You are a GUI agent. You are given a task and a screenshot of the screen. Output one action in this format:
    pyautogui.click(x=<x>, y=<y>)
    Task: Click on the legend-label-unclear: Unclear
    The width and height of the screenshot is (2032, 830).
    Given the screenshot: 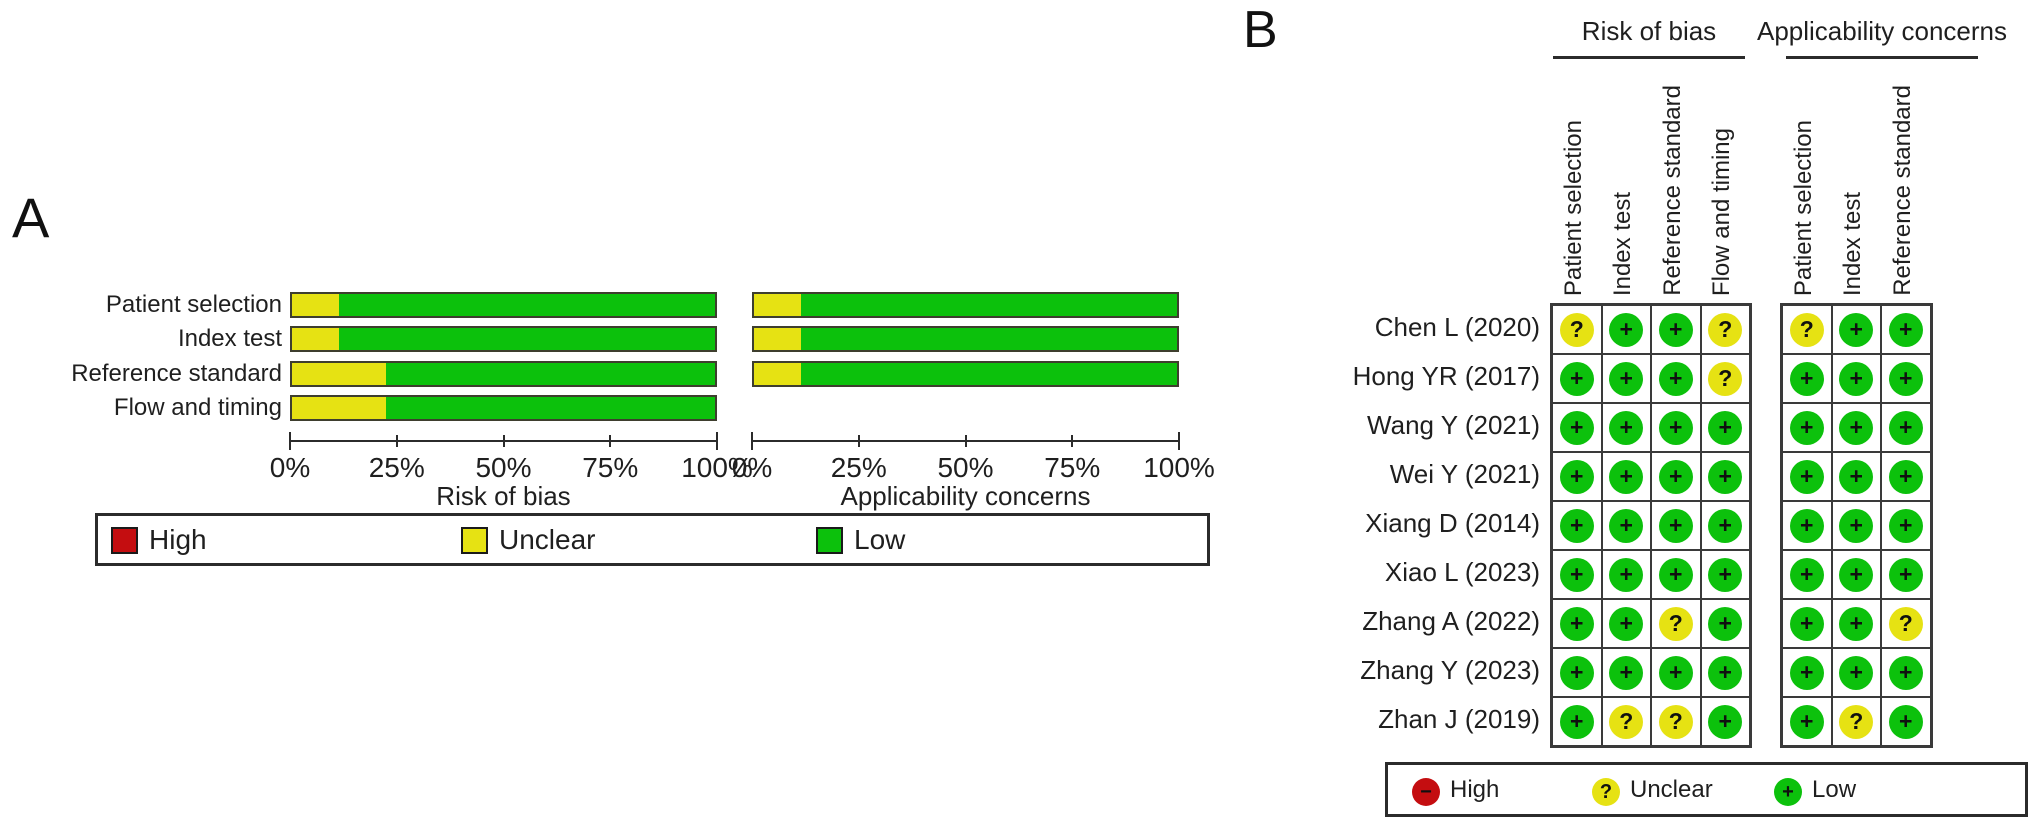 What is the action you would take?
    pyautogui.click(x=547, y=539)
    